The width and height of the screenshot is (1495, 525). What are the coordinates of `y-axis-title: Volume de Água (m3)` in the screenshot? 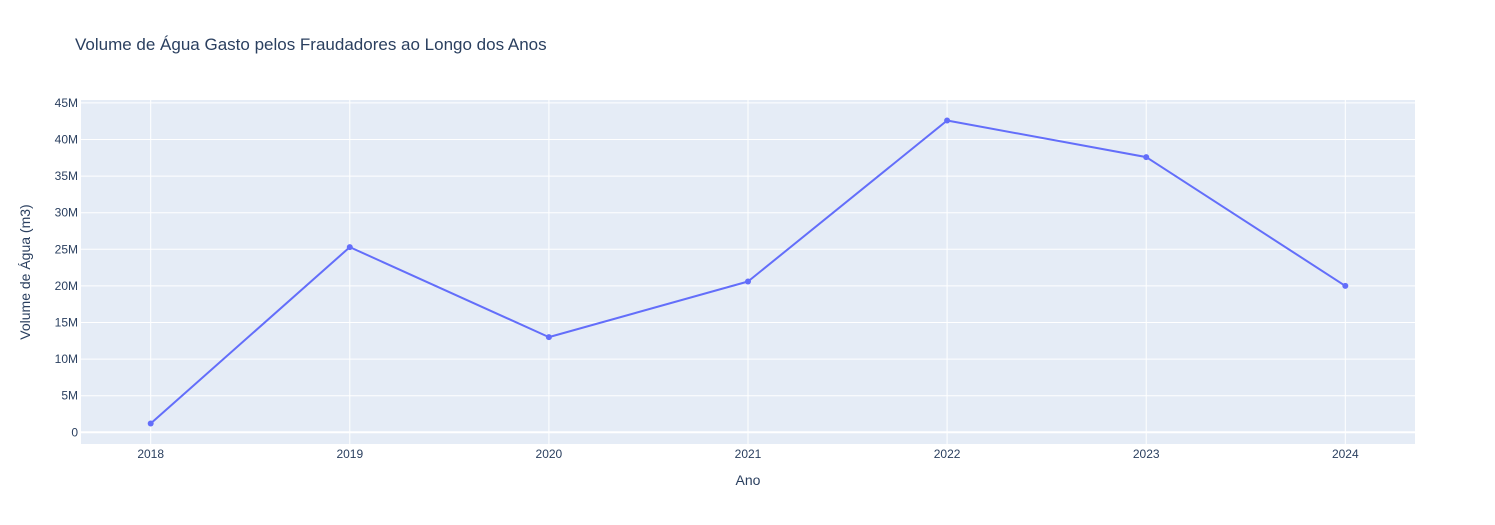 It's located at (25, 271).